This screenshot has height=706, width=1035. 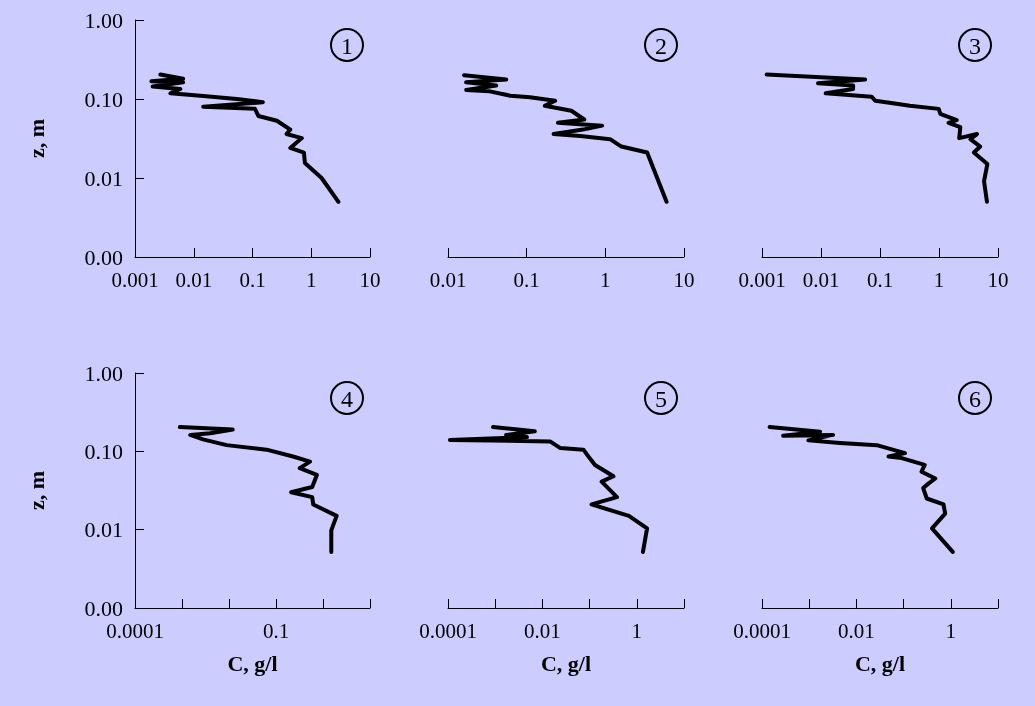 I want to click on annotation: 1, so click(x=347, y=46).